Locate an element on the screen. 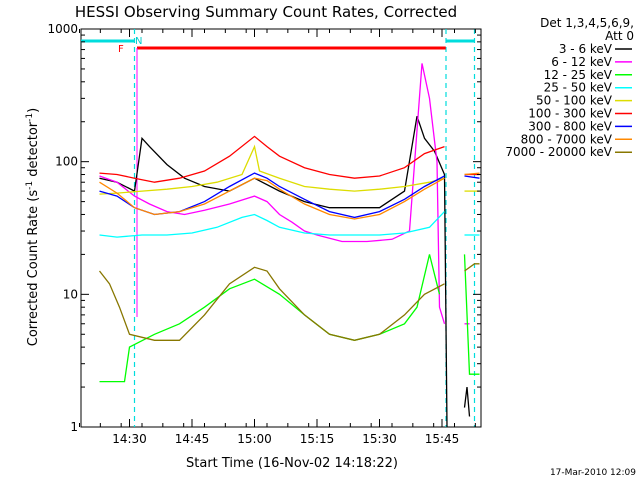 This screenshot has width=640, height=480. legend-label: 50 - 100 keV is located at coordinates (574, 101).